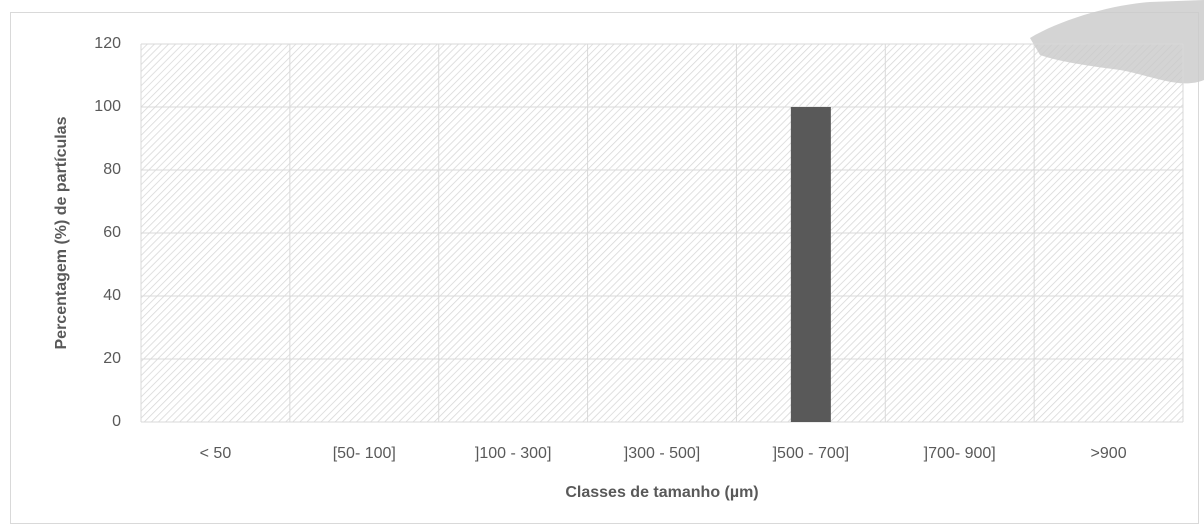 The height and width of the screenshot is (529, 1204). Describe the element at coordinates (112, 232) in the screenshot. I see `y-tick-label: 60` at that location.